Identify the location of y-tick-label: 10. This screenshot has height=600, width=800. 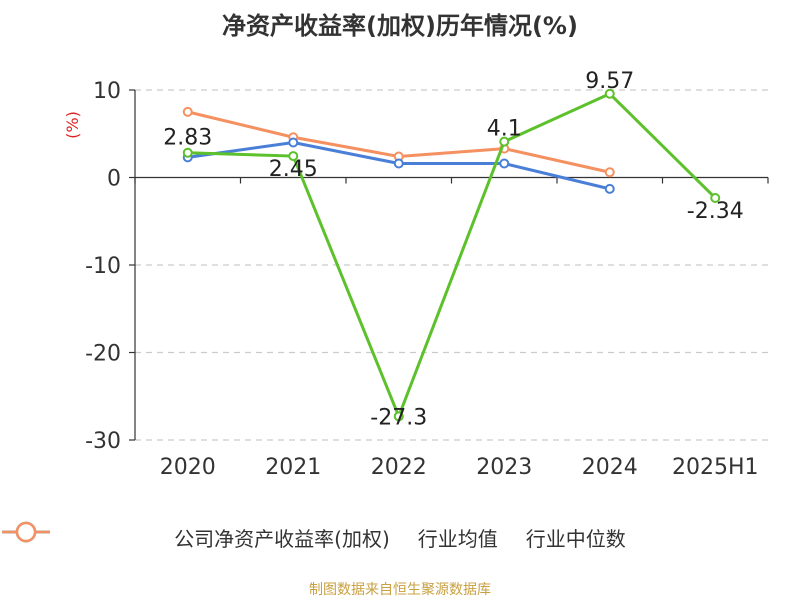
(107, 91).